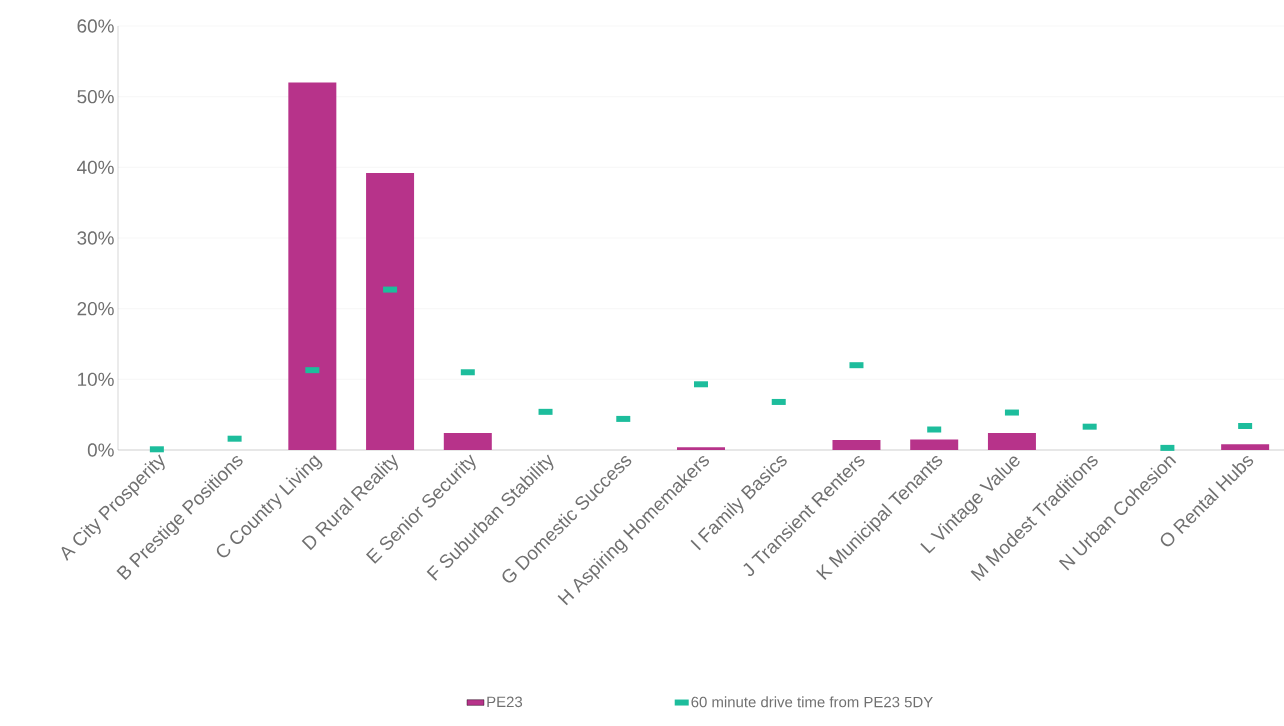 Image resolution: width=1284 pixels, height=726 pixels. Describe the element at coordinates (812, 702) in the screenshot. I see `legend-label: 60 minute drive time from PE23 5DY` at that location.